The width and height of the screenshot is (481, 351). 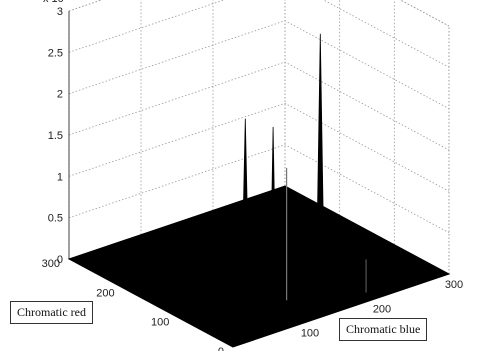 What do you see at coordinates (60, 95) in the screenshot?
I see `z-tick-label-4: 2` at bounding box center [60, 95].